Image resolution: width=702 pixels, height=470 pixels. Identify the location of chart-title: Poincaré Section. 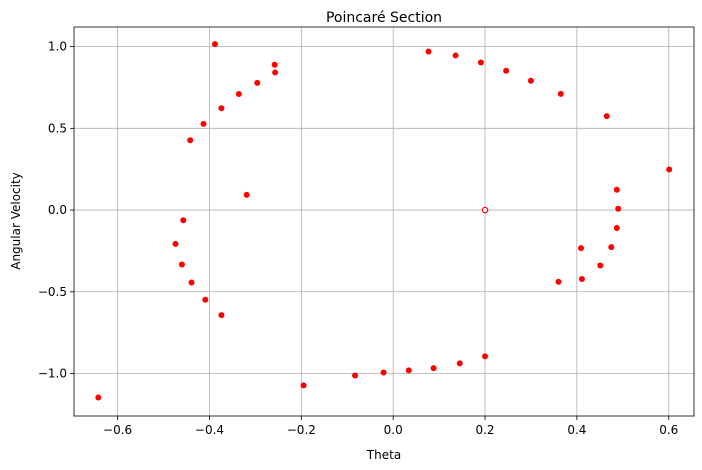
(384, 18).